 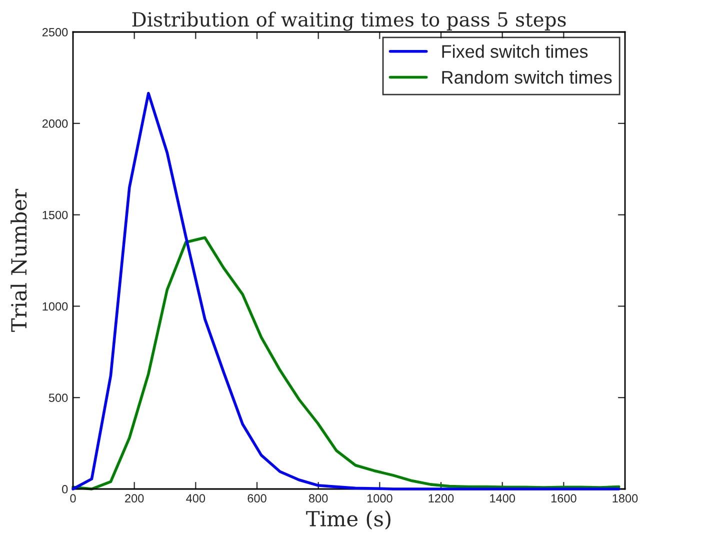 What do you see at coordinates (257, 498) in the screenshot?
I see `x-tick-label: 600` at bounding box center [257, 498].